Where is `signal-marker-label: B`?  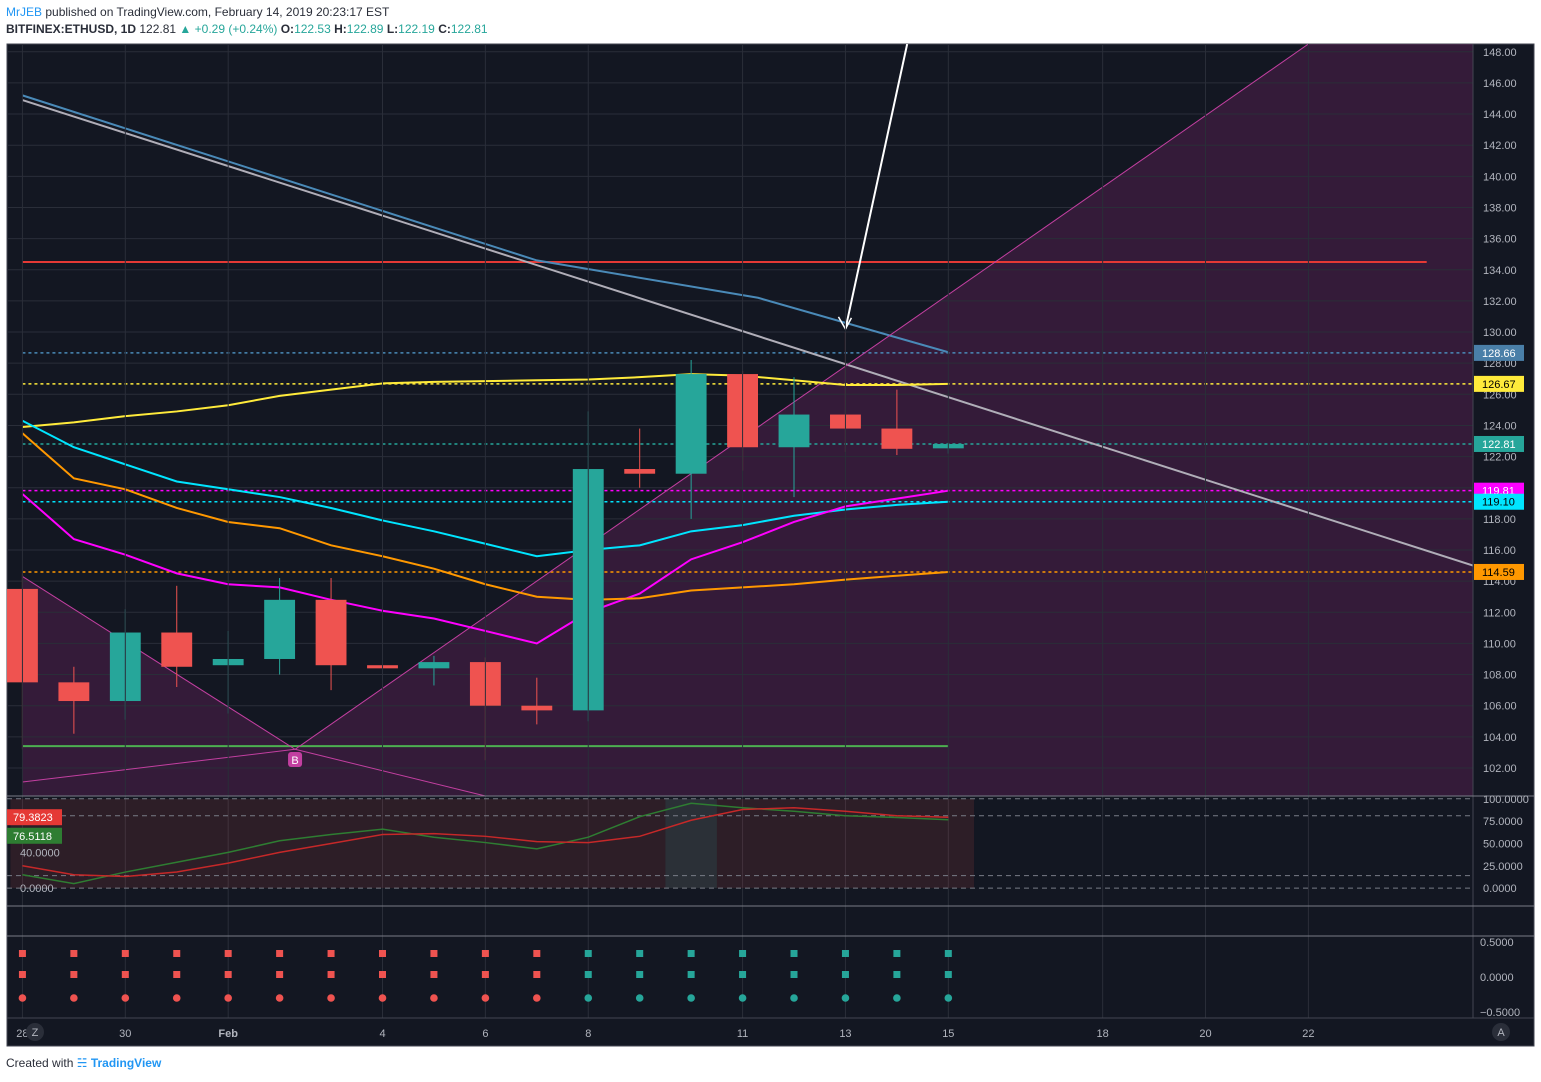
signal-marker-label: B is located at coordinates (294, 761).